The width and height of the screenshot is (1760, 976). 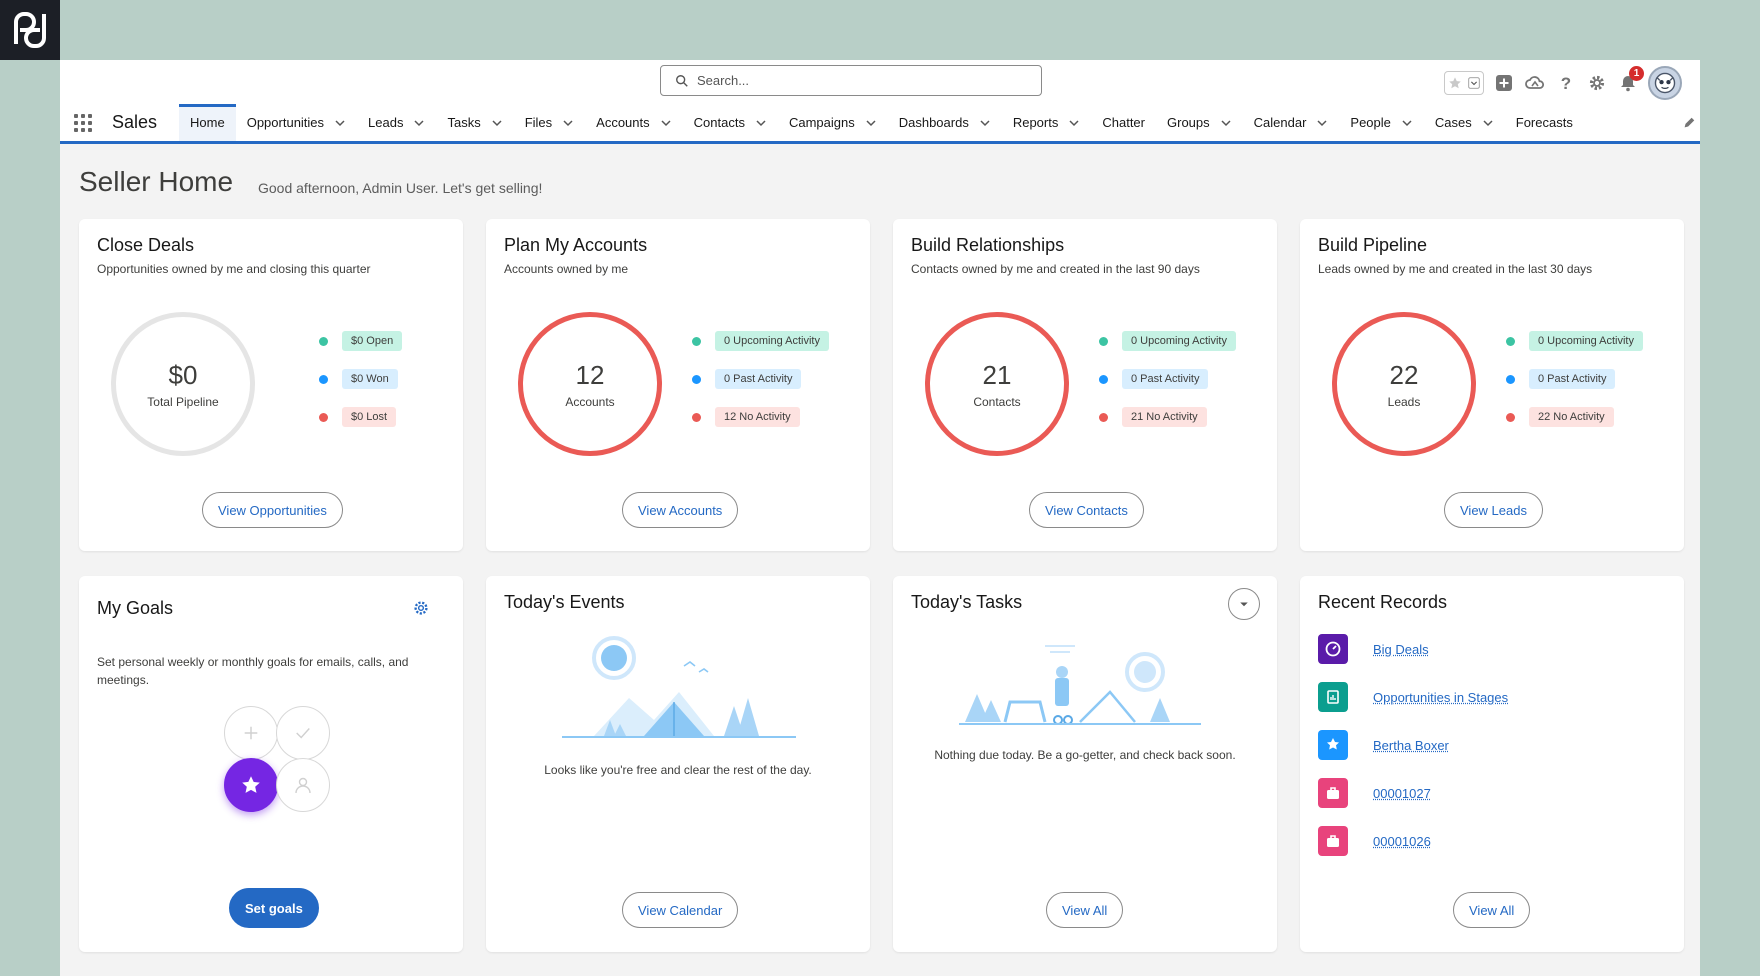 What do you see at coordinates (1333, 793) in the screenshot?
I see `case-icon` at bounding box center [1333, 793].